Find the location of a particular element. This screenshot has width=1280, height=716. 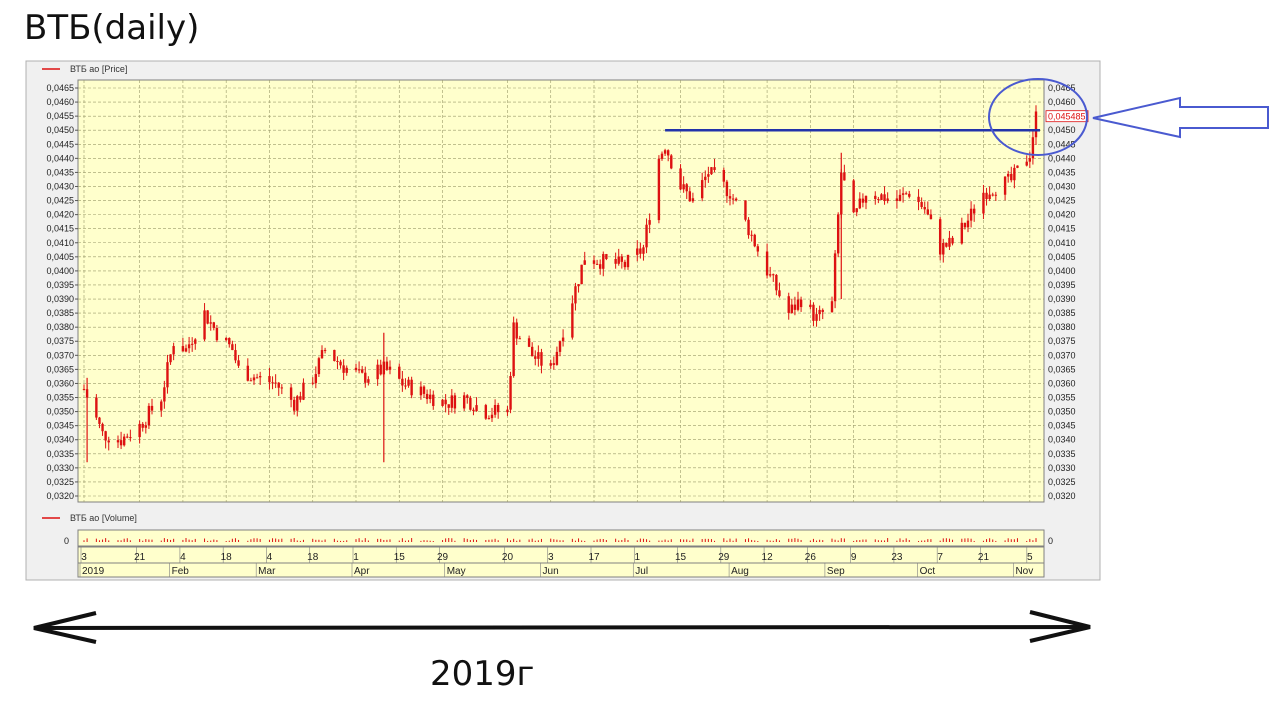

y-tick-label-right: 0,0325 is located at coordinates (1062, 482).